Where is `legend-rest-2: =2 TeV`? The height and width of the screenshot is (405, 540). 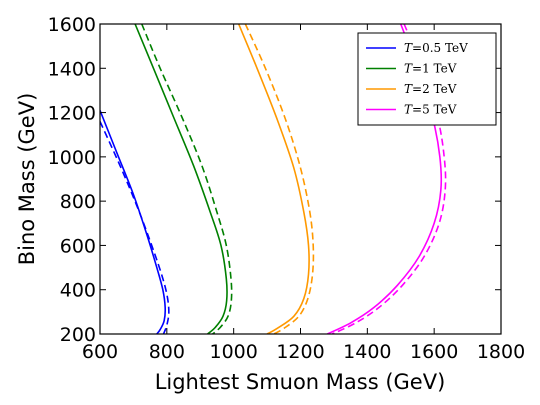
legend-rest-2: =2 TeV is located at coordinates (434, 89).